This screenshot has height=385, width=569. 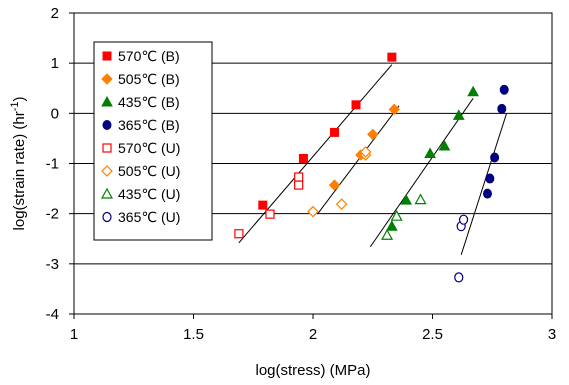 What do you see at coordinates (19, 170) in the screenshot?
I see `y-axis-title-main: log(strain rate) (hr` at bounding box center [19, 170].